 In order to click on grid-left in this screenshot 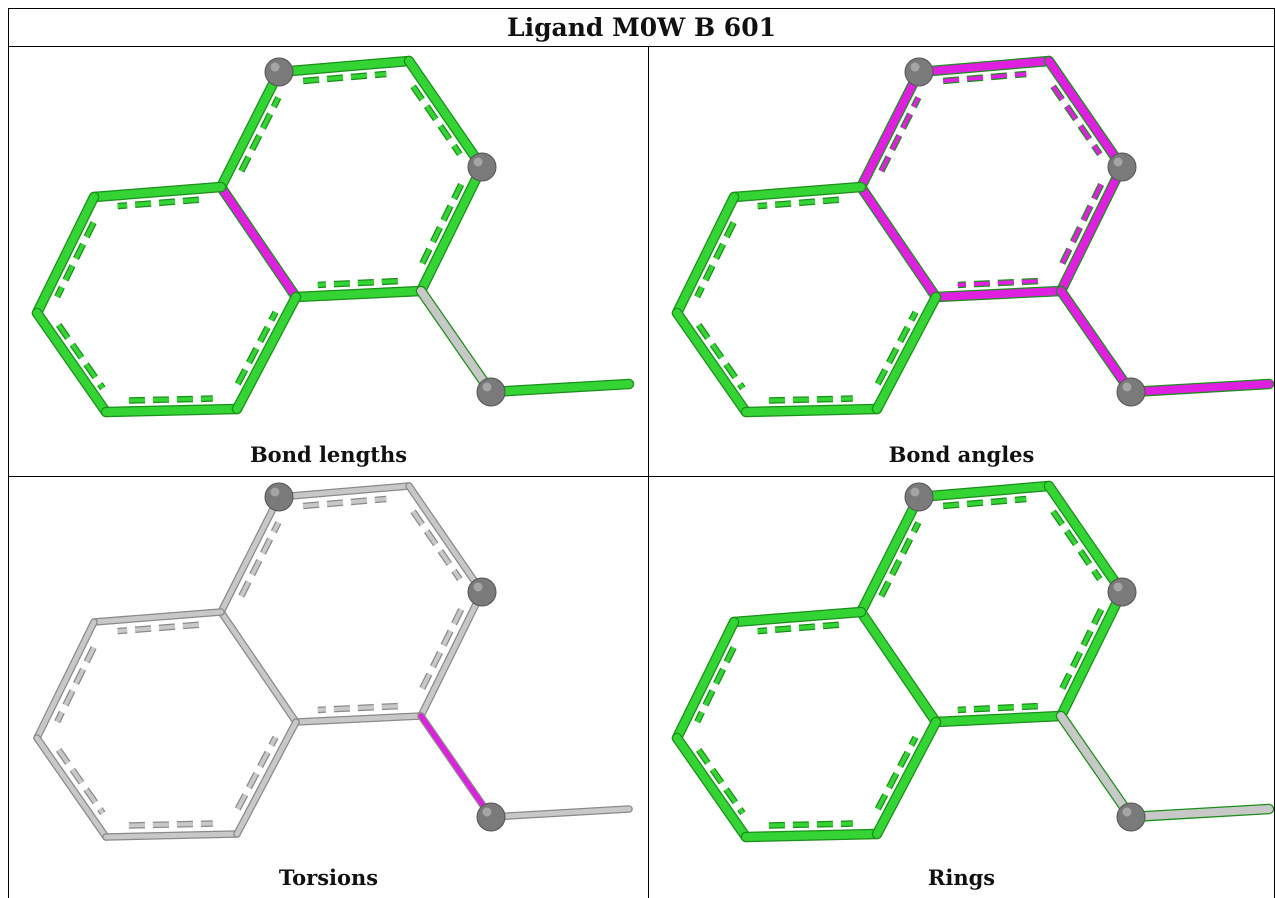, I will do `click(8, 453)`.